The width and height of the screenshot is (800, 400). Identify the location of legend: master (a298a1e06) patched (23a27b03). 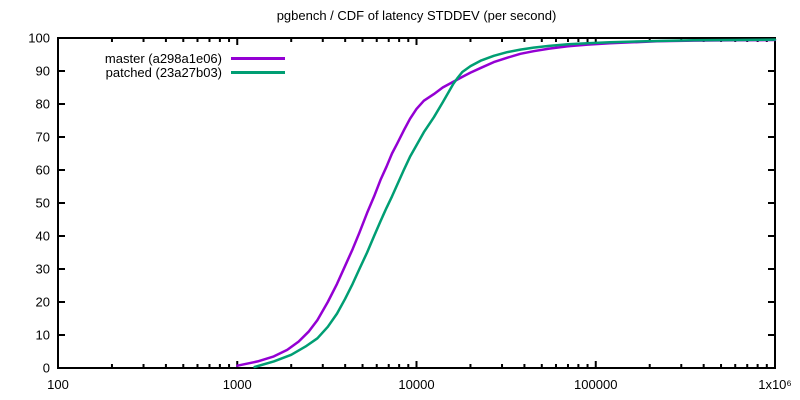
(186, 65).